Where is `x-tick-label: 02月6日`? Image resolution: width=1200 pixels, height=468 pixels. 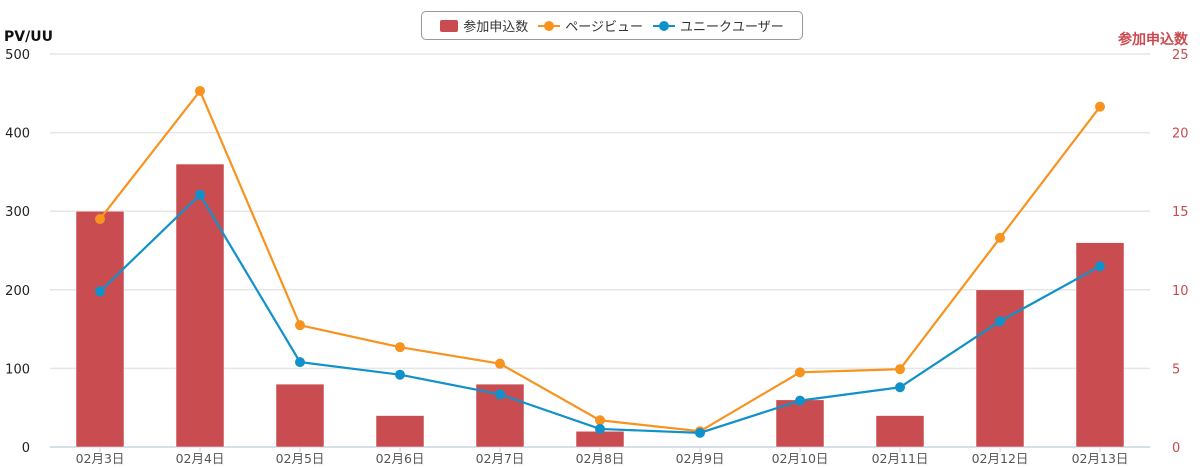 x-tick-label: 02月6日 is located at coordinates (400, 458).